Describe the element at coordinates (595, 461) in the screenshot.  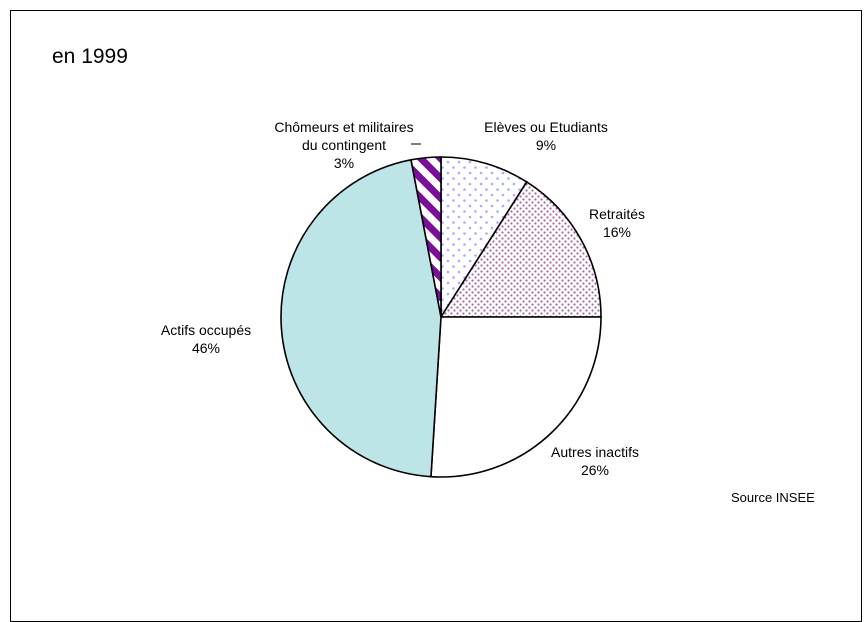
I see `slice-label: Autres inactifs 26%` at that location.